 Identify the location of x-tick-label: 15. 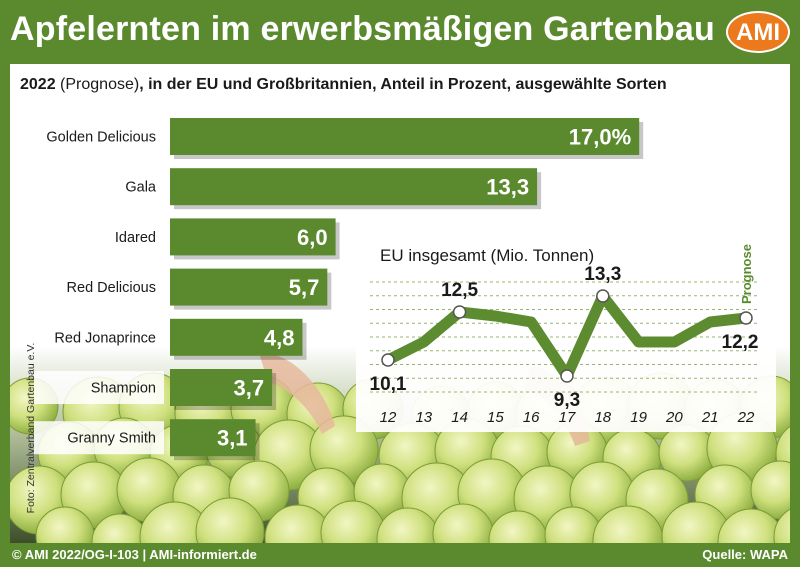
(495, 417).